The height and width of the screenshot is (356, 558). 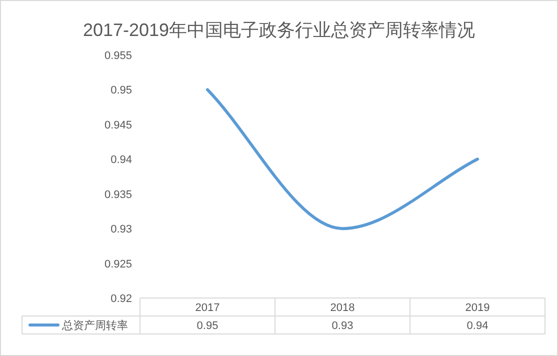 What do you see at coordinates (118, 264) in the screenshot?
I see `y-tick-label: 0.925` at bounding box center [118, 264].